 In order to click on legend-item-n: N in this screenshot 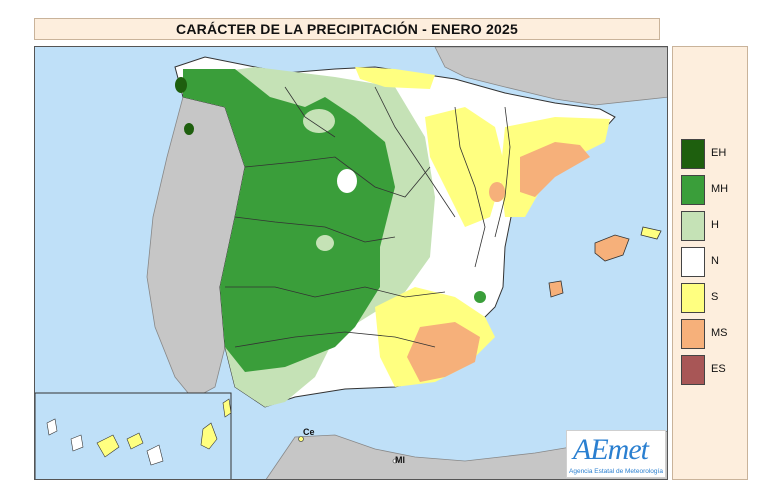, I will do `click(713, 262)`.